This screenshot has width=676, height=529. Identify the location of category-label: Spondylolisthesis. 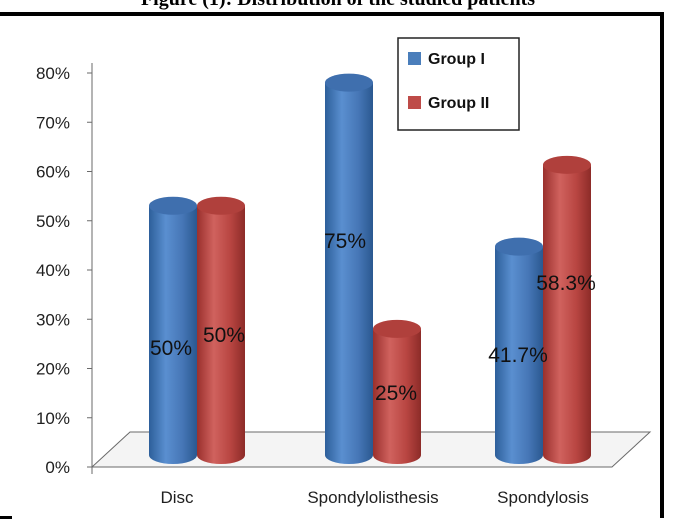
(372, 497).